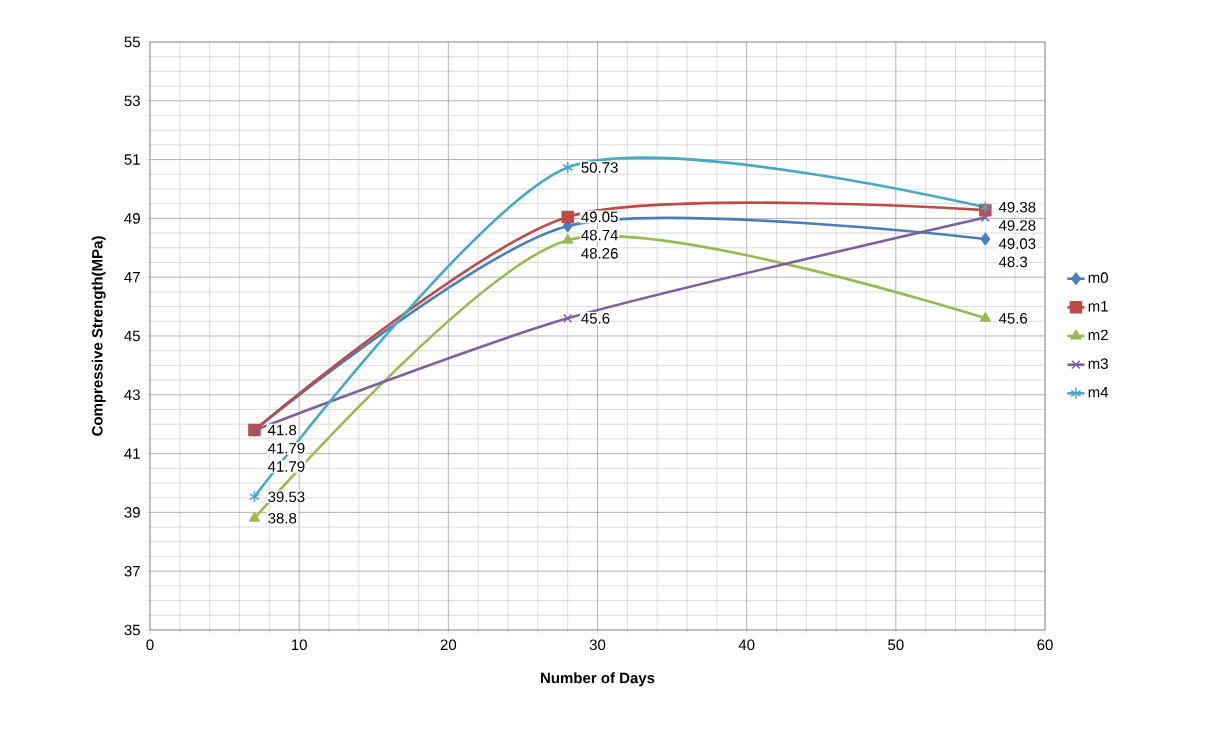 This screenshot has width=1222, height=749. Describe the element at coordinates (1017, 225) in the screenshot. I see `data-label: 49.28` at that location.